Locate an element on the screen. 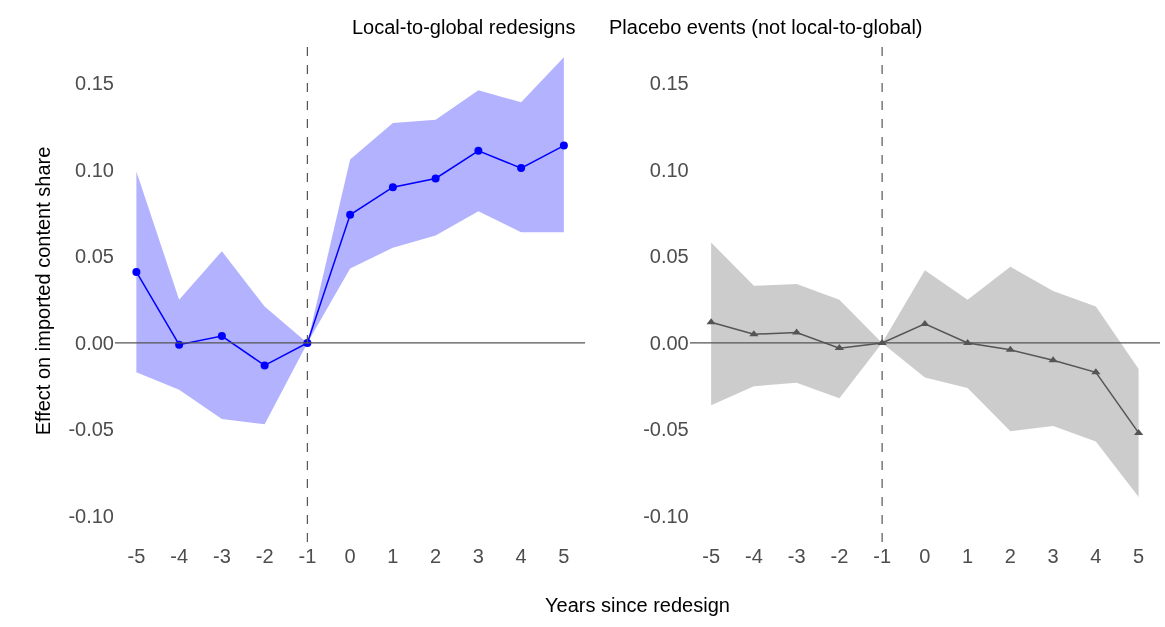 This screenshot has height=627, width=1165. x-axis-title: Years since redesign is located at coordinates (637, 605).